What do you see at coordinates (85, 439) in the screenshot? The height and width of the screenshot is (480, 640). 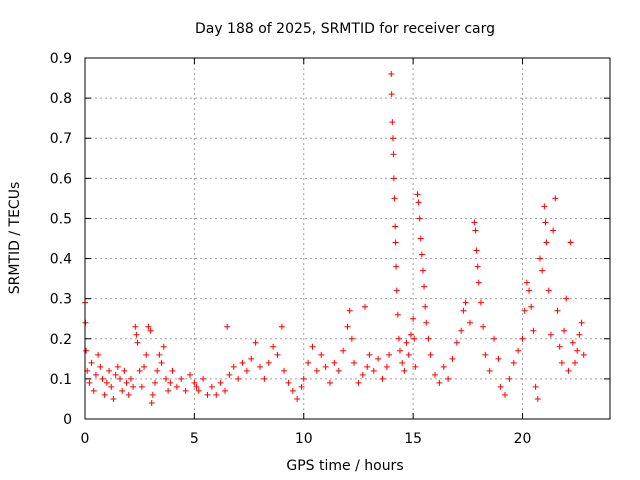 I see `x-tick-label: 0` at bounding box center [85, 439].